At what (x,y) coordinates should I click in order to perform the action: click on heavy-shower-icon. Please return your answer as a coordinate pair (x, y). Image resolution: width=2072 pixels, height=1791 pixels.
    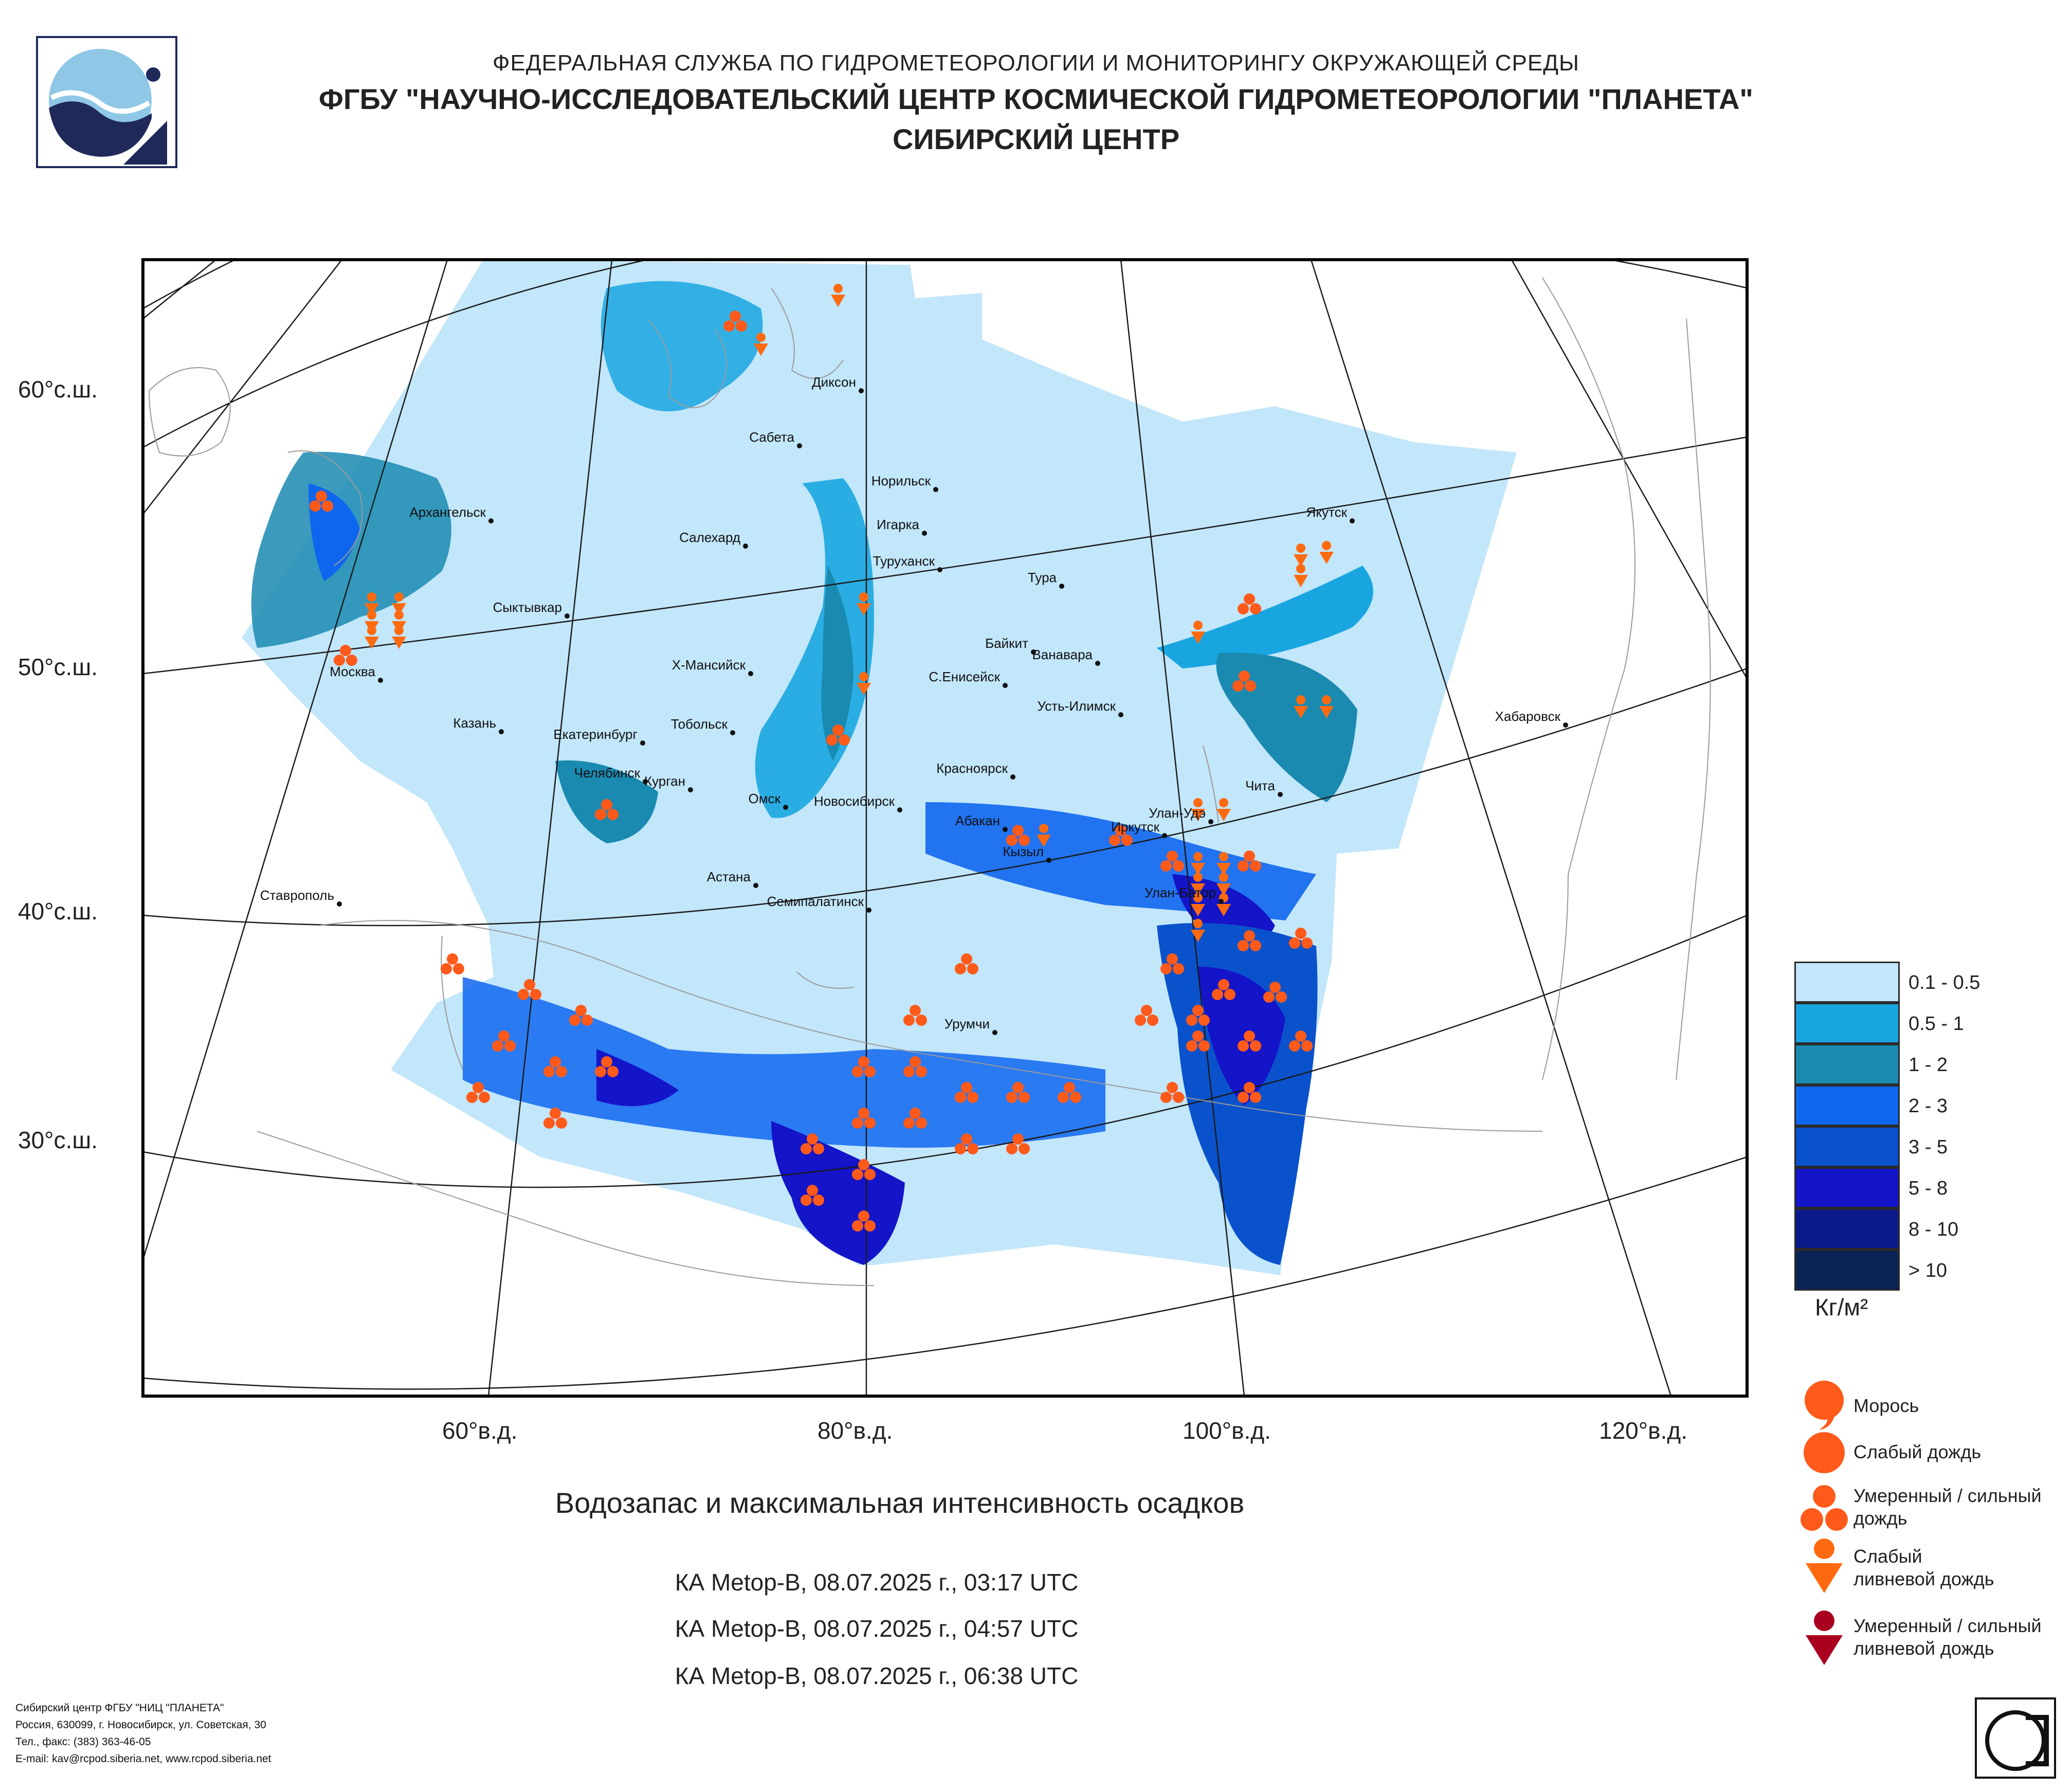
    Looking at the image, I should click on (1822, 1637).